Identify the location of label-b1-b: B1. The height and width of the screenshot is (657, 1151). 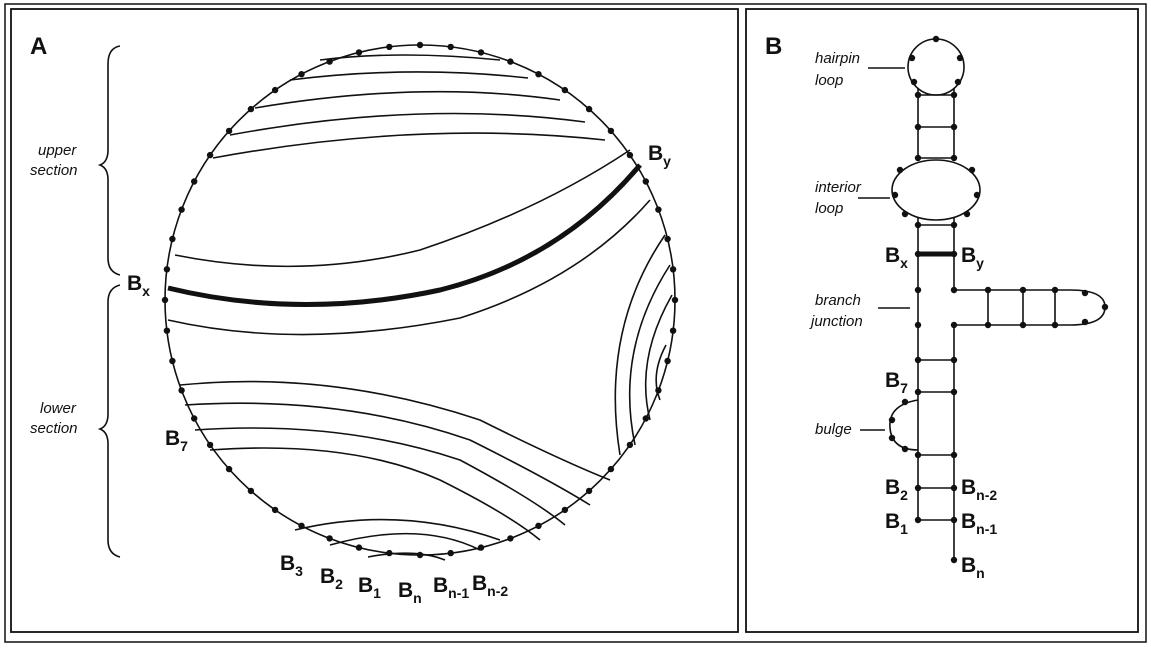
(896, 523).